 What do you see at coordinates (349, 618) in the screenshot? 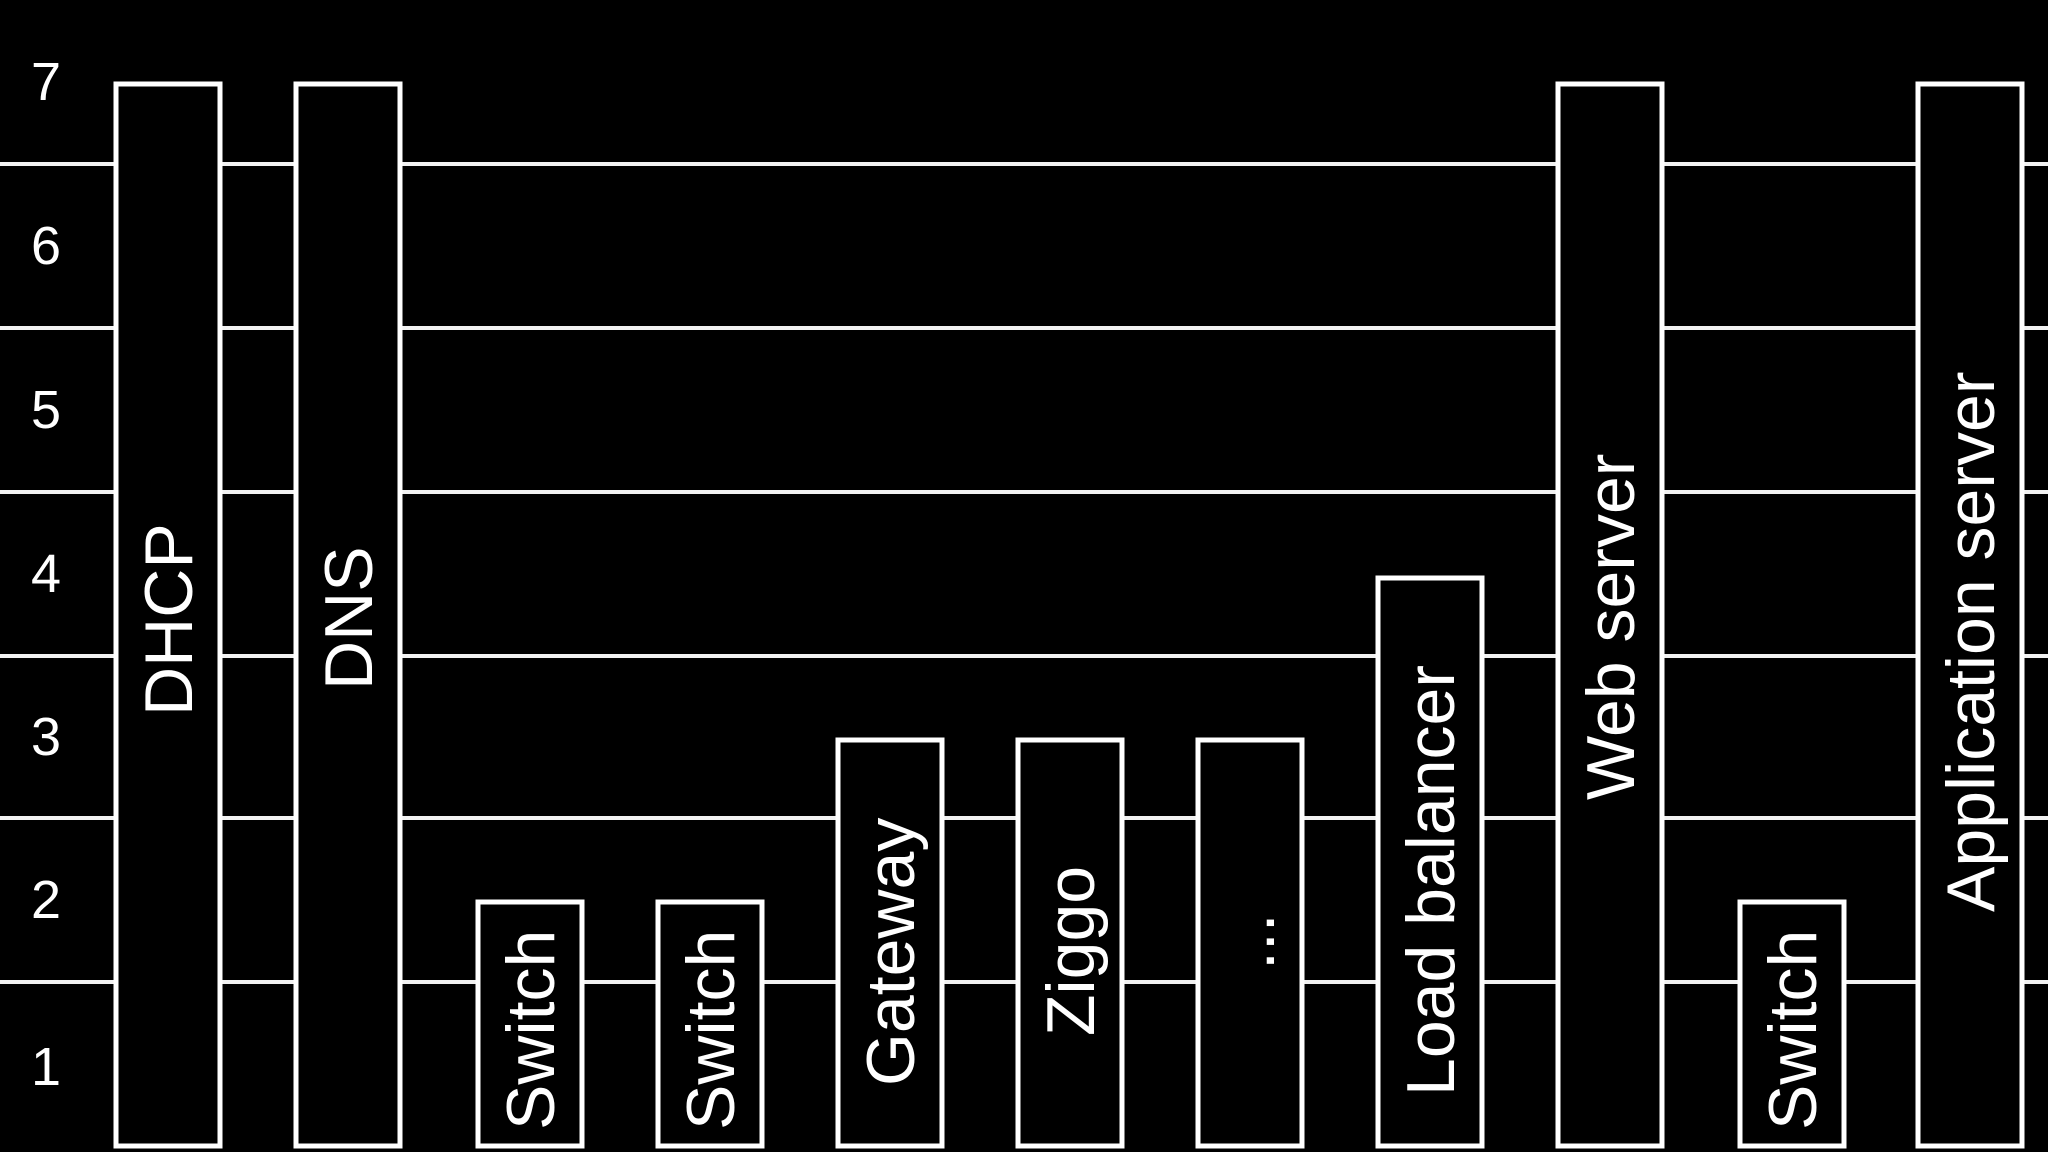
I see `device-label: DNS` at bounding box center [349, 618].